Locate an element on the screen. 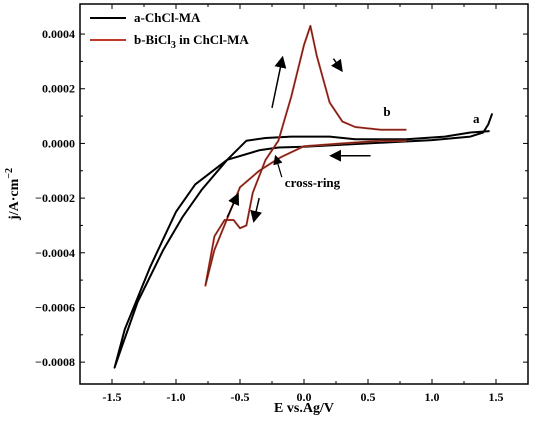  annotation-arrow is located at coordinates (278, 166).